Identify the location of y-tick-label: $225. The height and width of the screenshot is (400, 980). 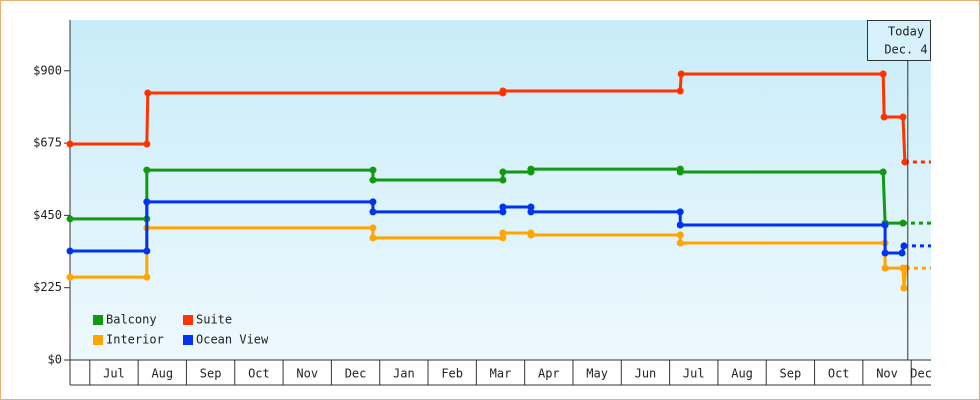
(47, 287).